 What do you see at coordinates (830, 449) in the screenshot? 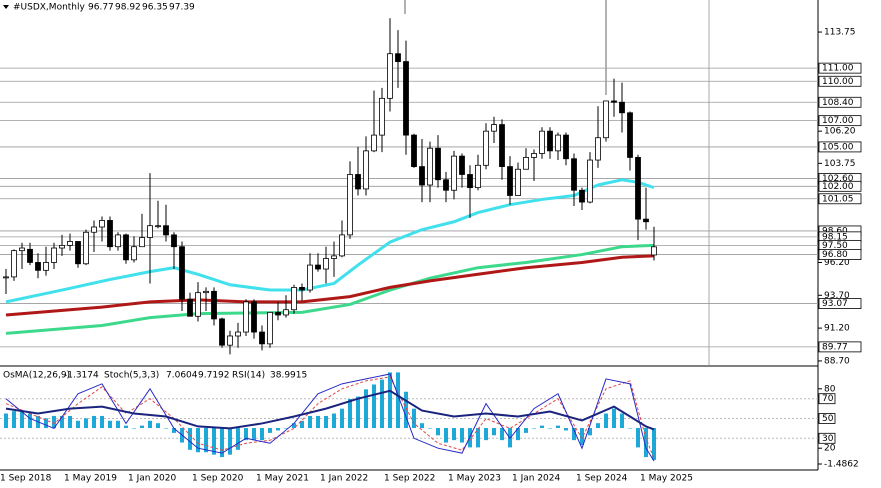
I see `y-tick-label: 20` at bounding box center [830, 449].